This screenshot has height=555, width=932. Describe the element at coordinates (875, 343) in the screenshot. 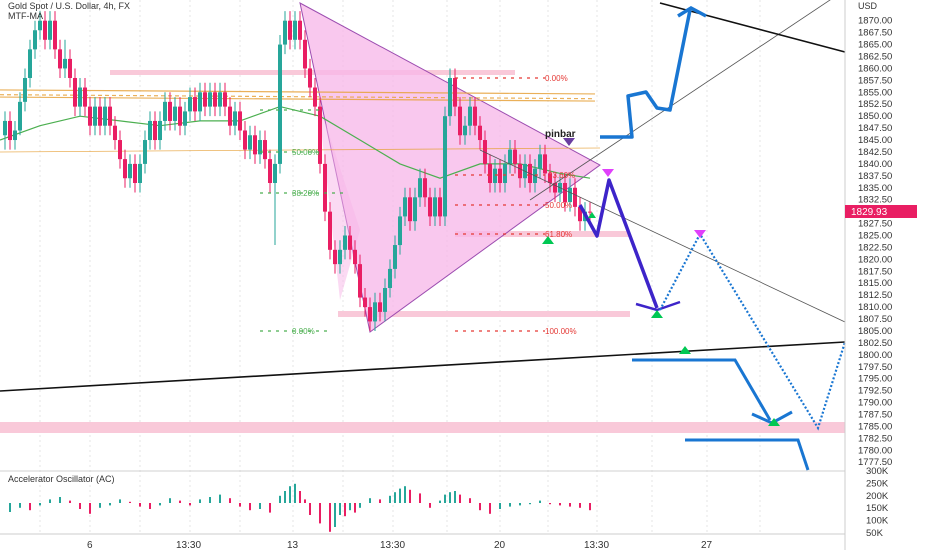

I see `price-tick: 1802.50` at that location.